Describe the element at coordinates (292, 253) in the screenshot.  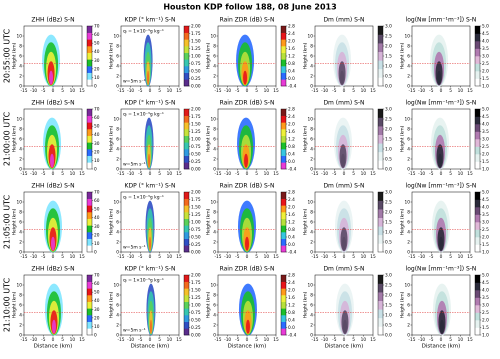
I see `colorbar-tick-label: -0.4` at that location.